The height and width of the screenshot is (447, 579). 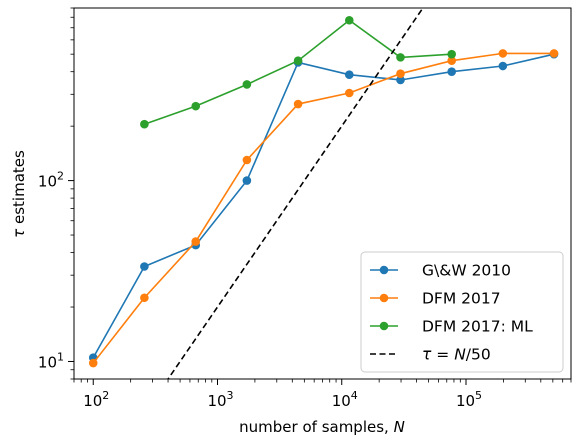 I want to click on x-tick-label: 10², so click(x=96, y=399).